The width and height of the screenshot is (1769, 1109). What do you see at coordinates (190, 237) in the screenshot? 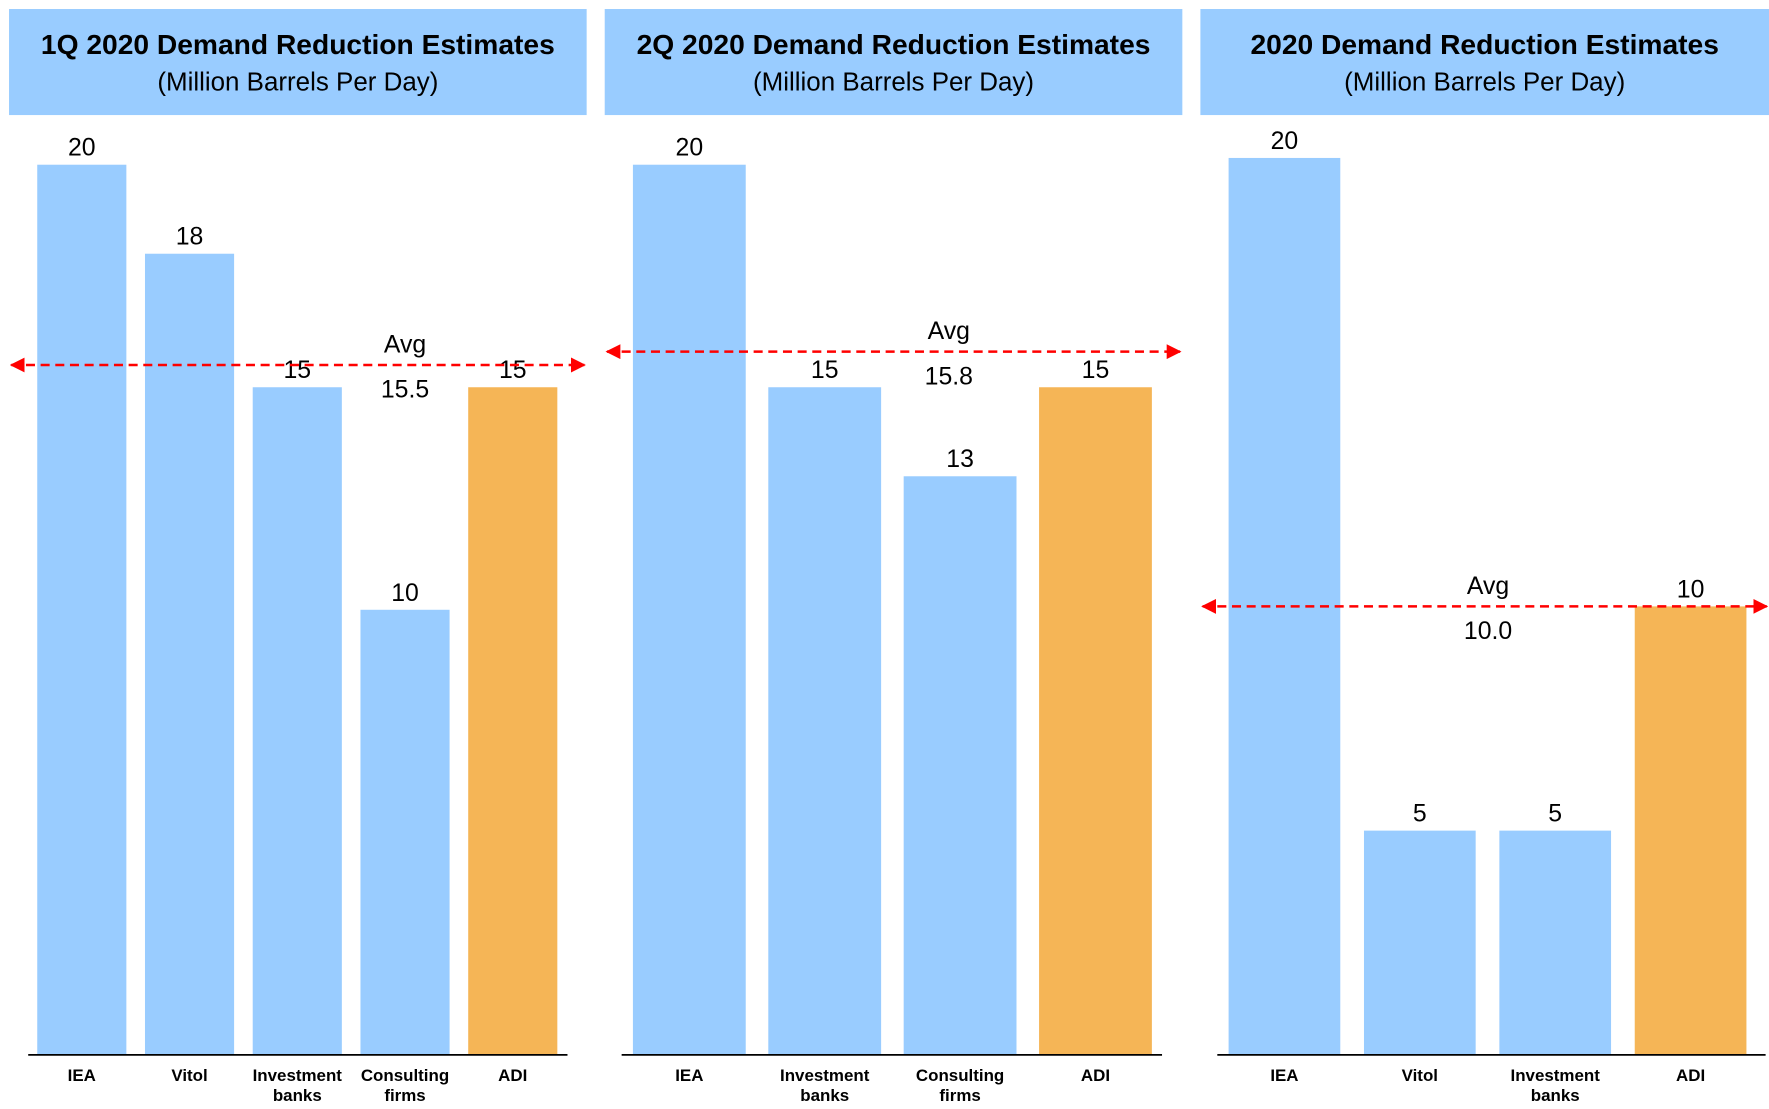
I see `value-label: 18` at bounding box center [190, 237].